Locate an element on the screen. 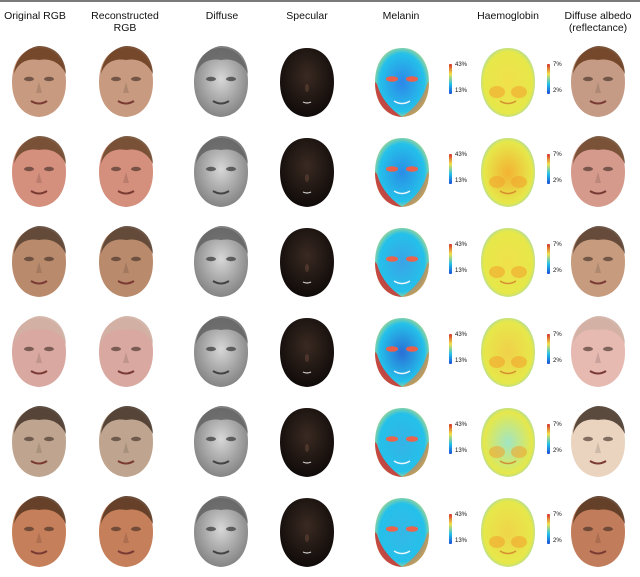 This screenshot has height=577, width=640. col-title-reconstructed: Reconstructed RGB is located at coordinates (125, 22).